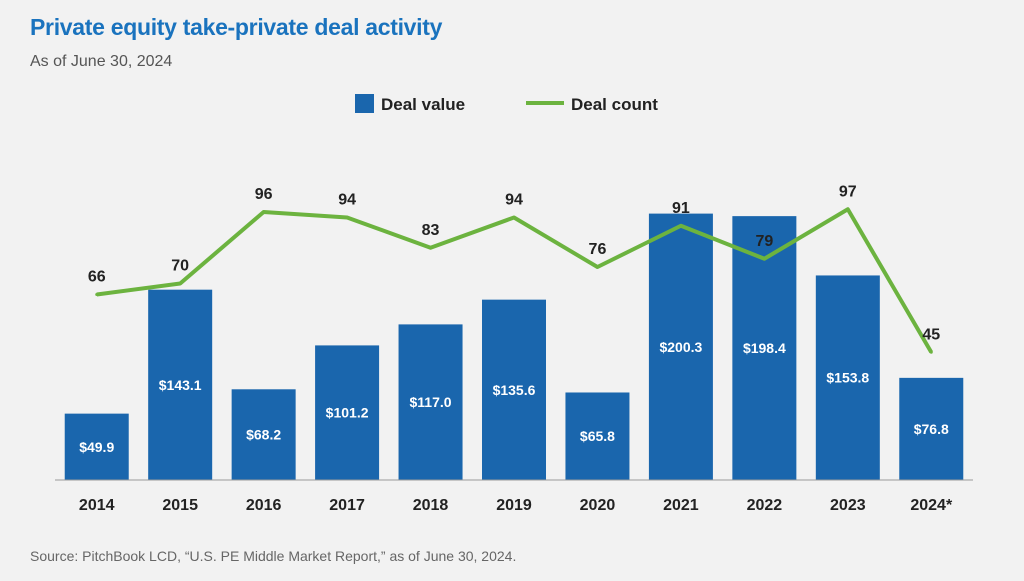 The height and width of the screenshot is (581, 1024). What do you see at coordinates (264, 194) in the screenshot?
I see `deal-count-label-2016: 96` at bounding box center [264, 194].